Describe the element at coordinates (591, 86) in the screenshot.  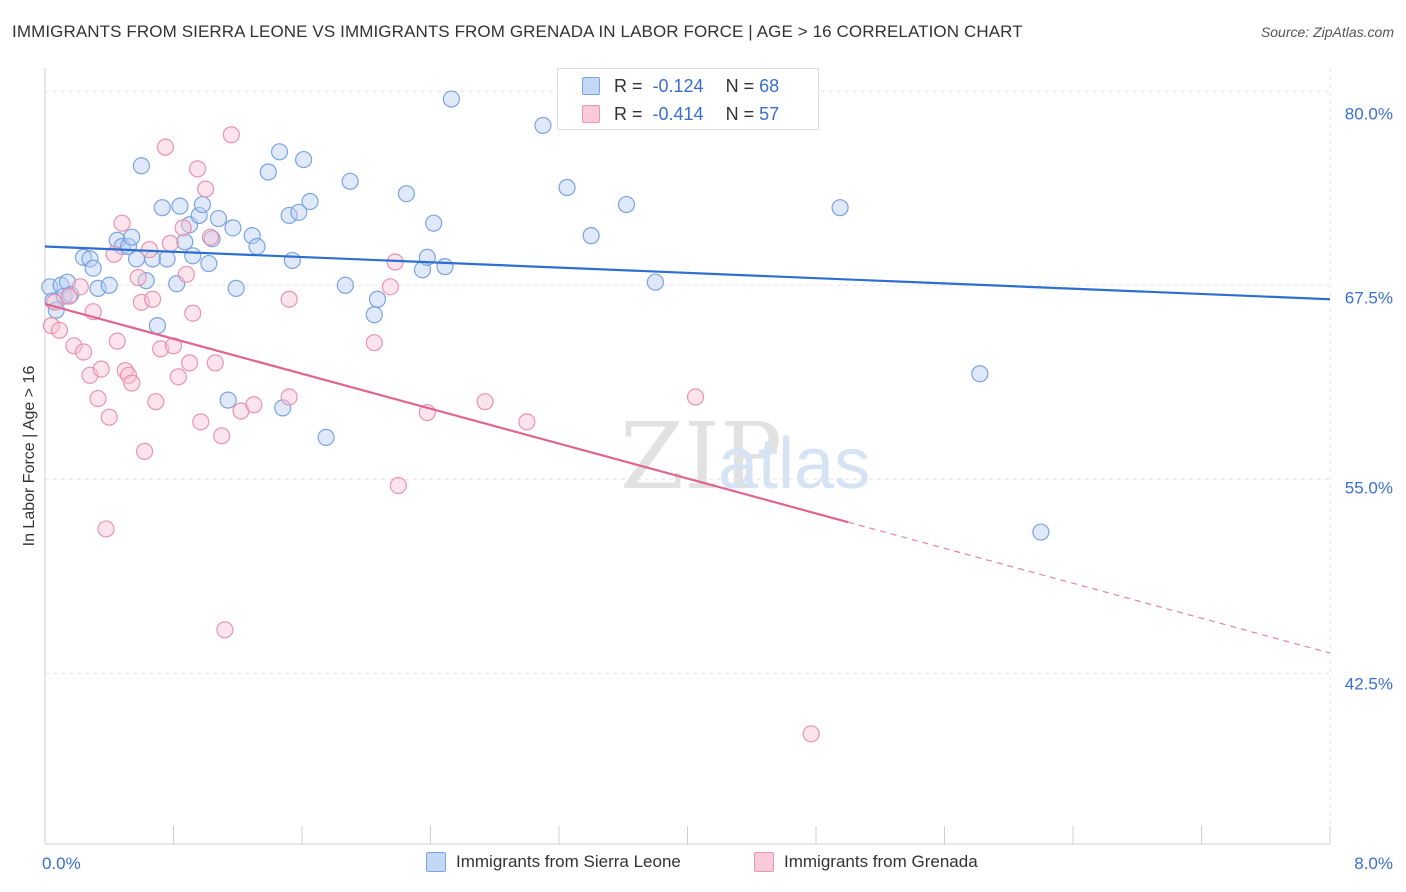
I see `legend-swatch-sierra-leone` at that location.